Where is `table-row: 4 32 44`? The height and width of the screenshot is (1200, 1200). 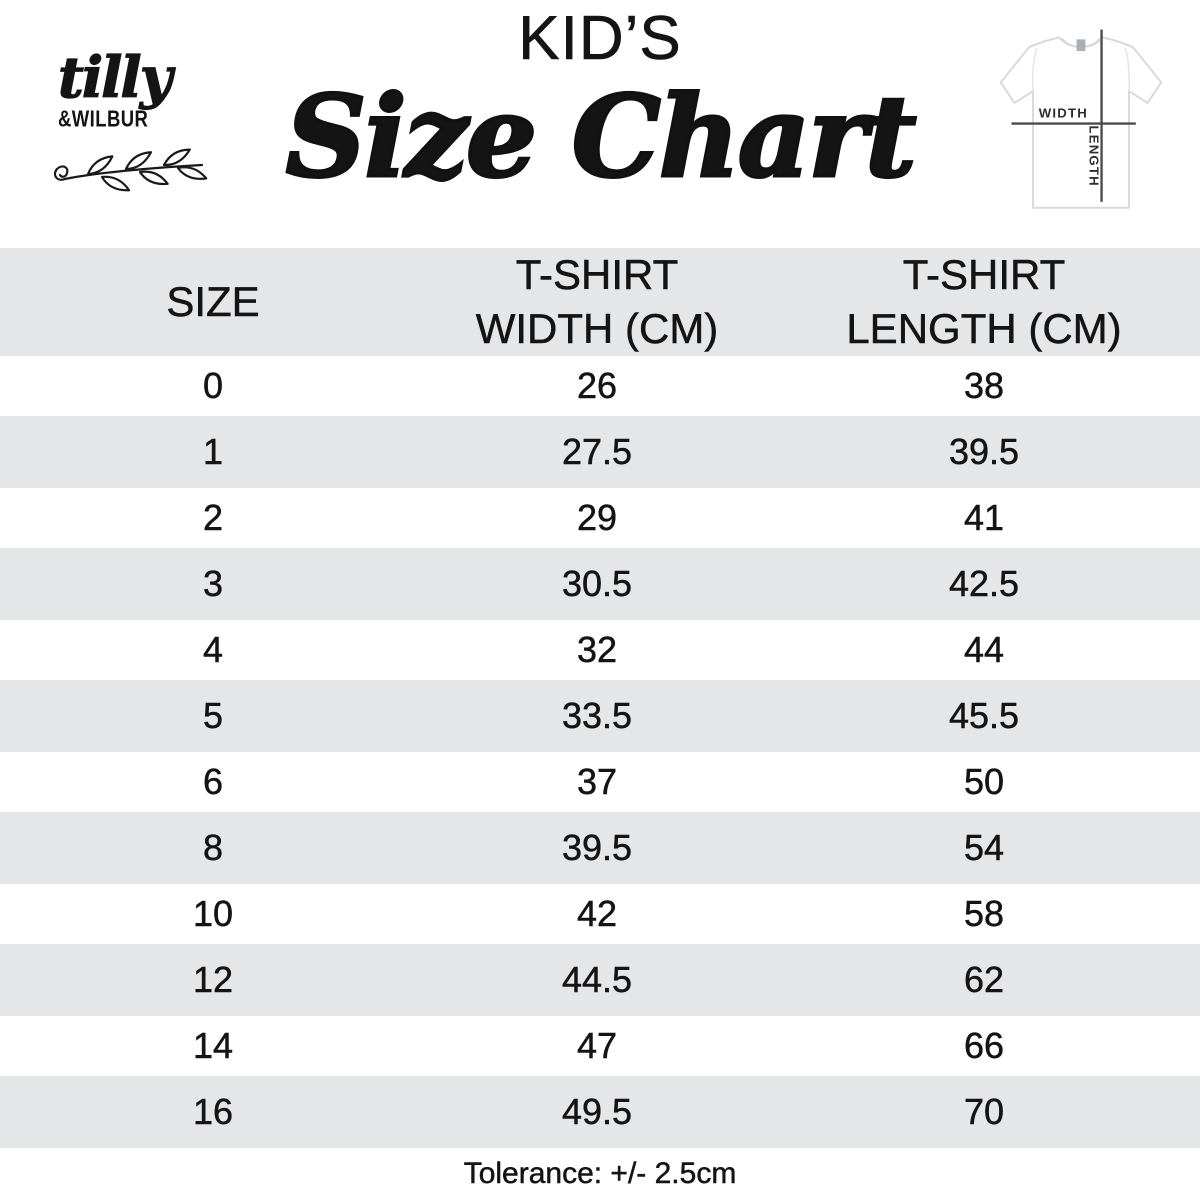 table-row: 4 32 44 is located at coordinates (600, 650).